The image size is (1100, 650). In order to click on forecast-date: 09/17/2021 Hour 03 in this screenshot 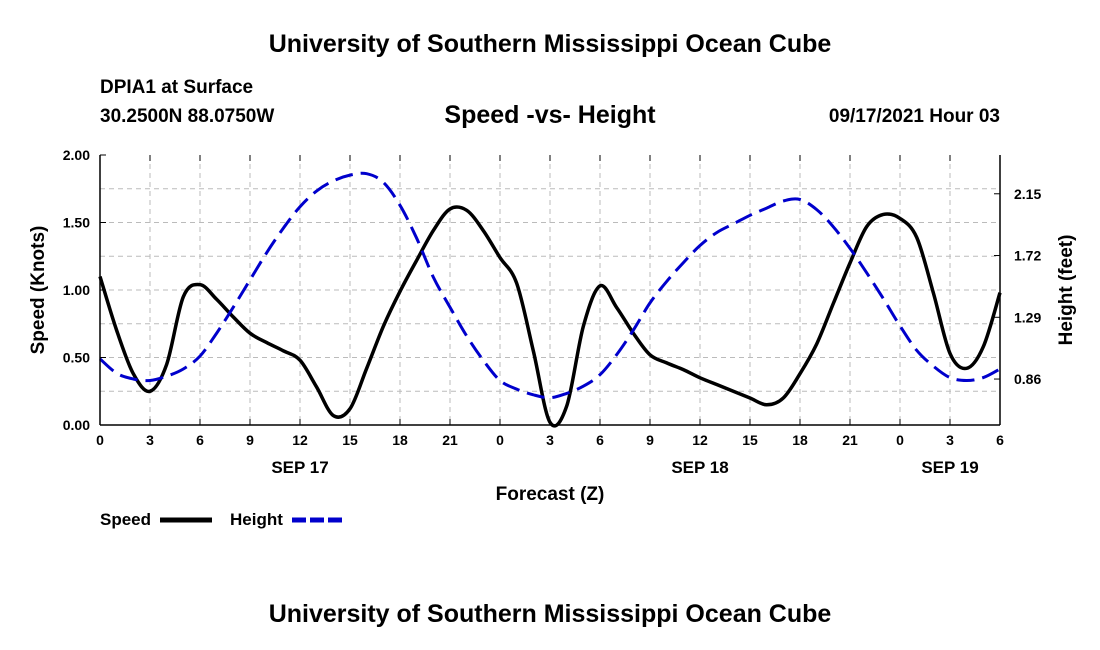, I will do `click(914, 116)`.